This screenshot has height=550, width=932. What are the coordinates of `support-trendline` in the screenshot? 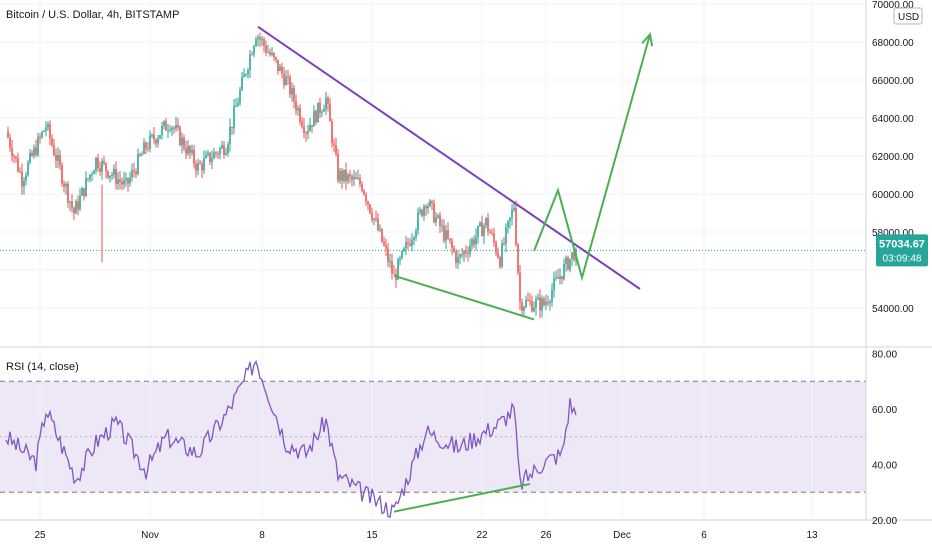 It's located at (464, 297).